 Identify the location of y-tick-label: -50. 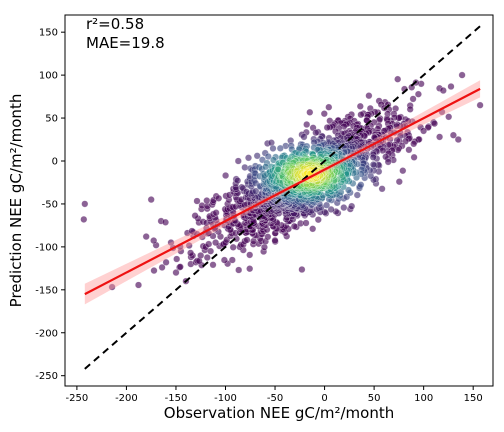
(50, 204).